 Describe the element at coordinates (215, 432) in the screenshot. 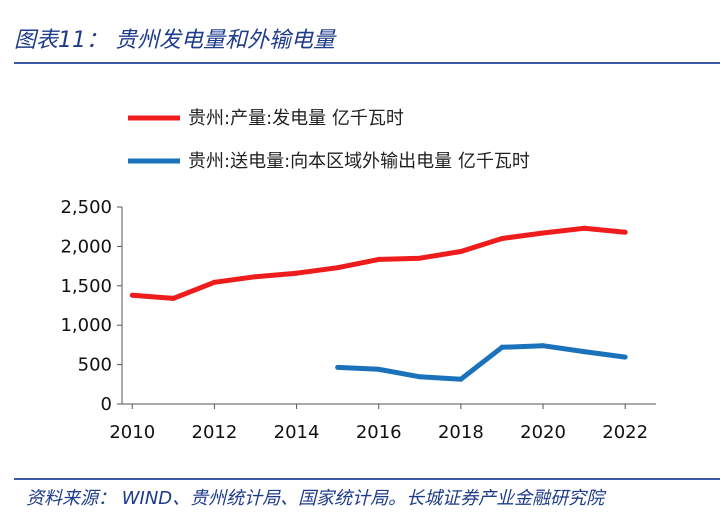

I see `x-tick-label: 2012` at that location.